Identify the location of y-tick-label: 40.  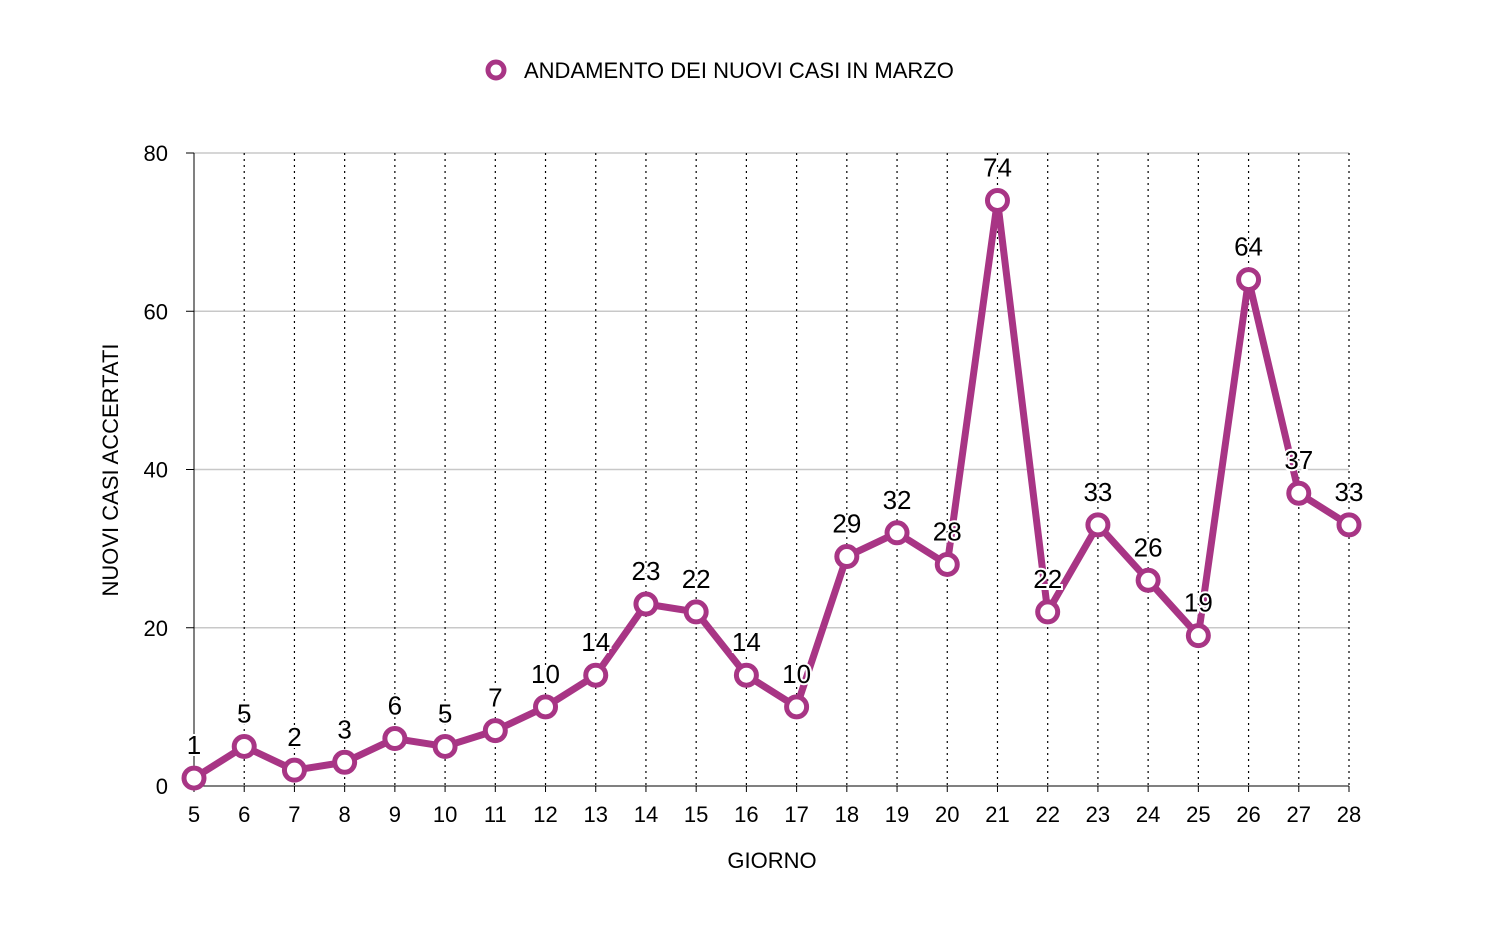
(156, 470).